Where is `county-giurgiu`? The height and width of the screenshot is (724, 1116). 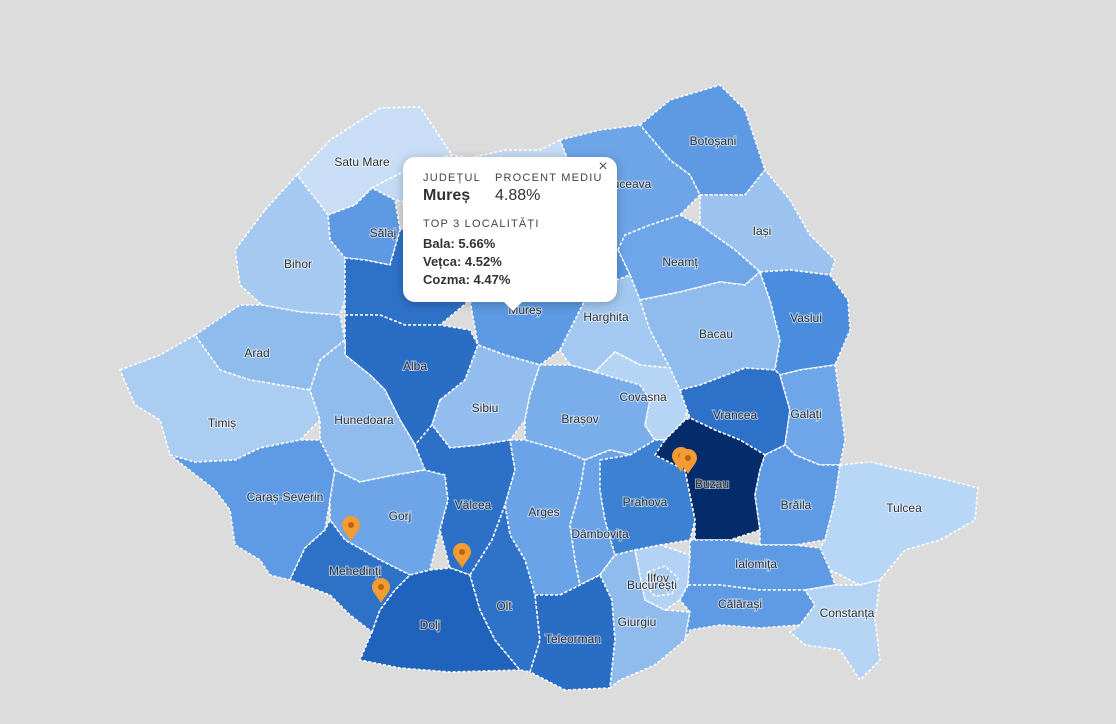
county-giurgiu is located at coordinates (645, 619).